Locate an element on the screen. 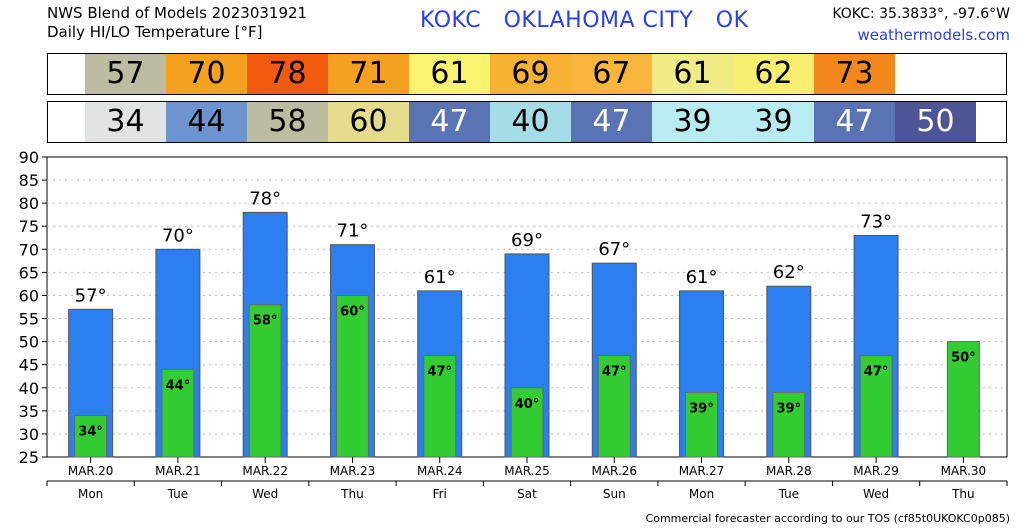 The width and height of the screenshot is (1024, 531). high-value-label: 73° is located at coordinates (876, 221).